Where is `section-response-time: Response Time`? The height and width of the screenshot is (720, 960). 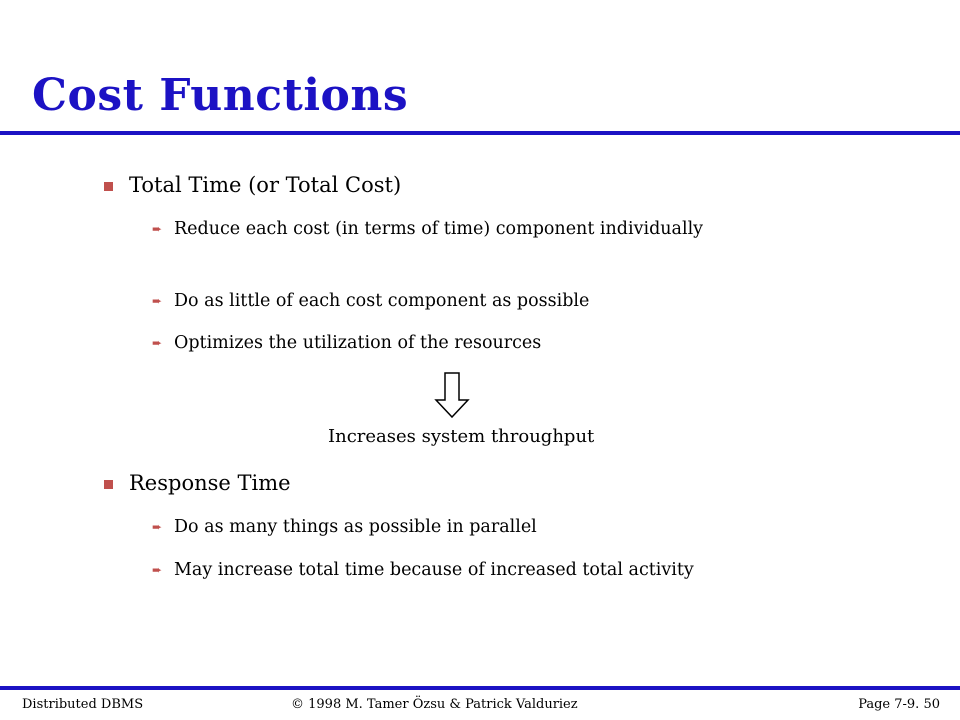
section-response-time: Response Time is located at coordinates (197, 483).